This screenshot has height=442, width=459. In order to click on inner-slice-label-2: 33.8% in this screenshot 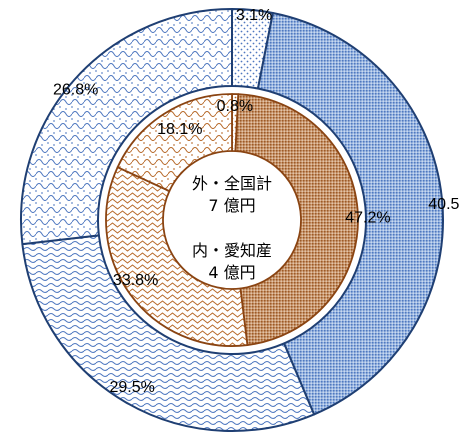, I will do `click(135, 280)`.